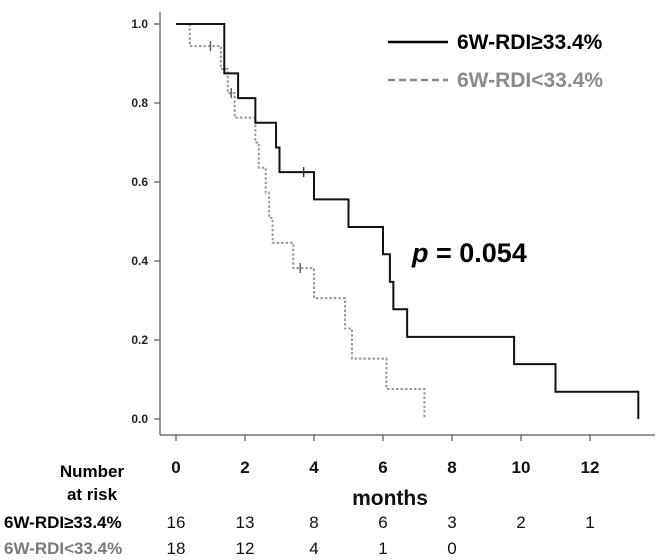  What do you see at coordinates (495, 61) in the screenshot?
I see `legend: 6W-RDI≥33.4% 6W-RDI<33.4%` at bounding box center [495, 61].